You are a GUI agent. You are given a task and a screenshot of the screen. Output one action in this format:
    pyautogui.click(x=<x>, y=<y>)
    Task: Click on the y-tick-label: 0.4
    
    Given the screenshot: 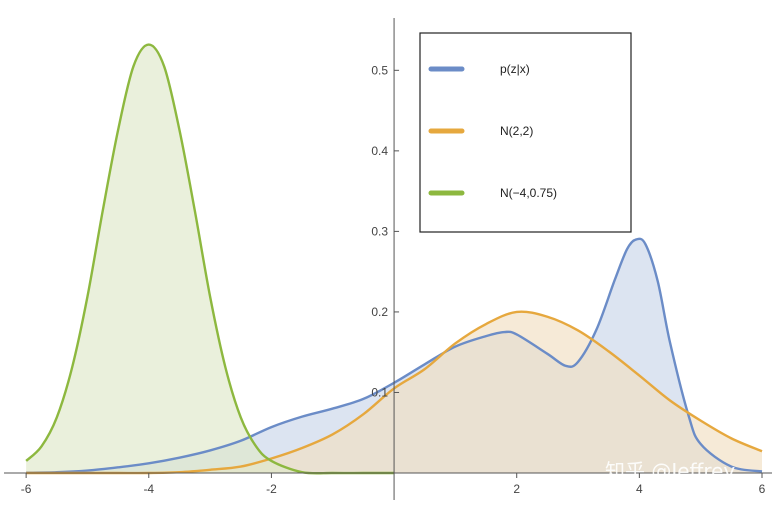 What is the action you would take?
    pyautogui.click(x=379, y=151)
    